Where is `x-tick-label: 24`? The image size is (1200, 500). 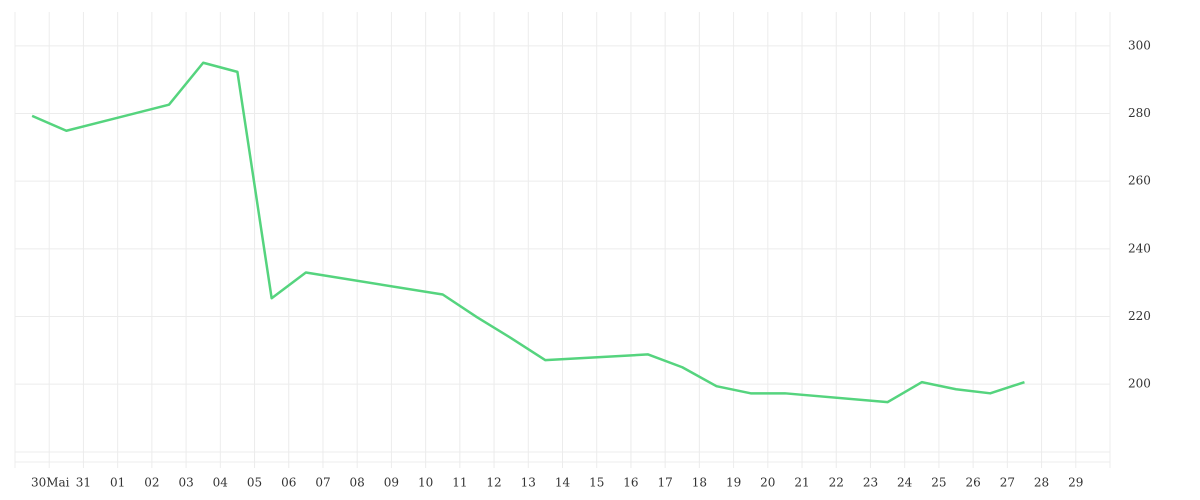
x-tick-label: 24 is located at coordinates (905, 483).